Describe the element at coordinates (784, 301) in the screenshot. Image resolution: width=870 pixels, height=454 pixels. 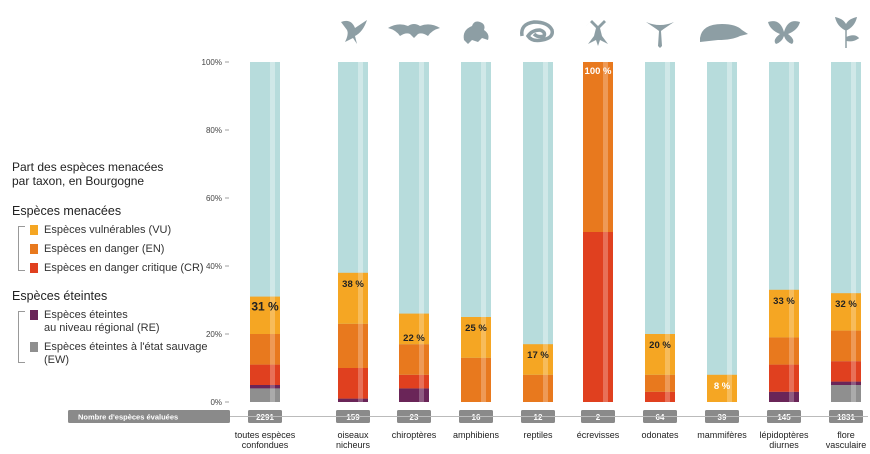
I see `data-label: 33 %` at that location.